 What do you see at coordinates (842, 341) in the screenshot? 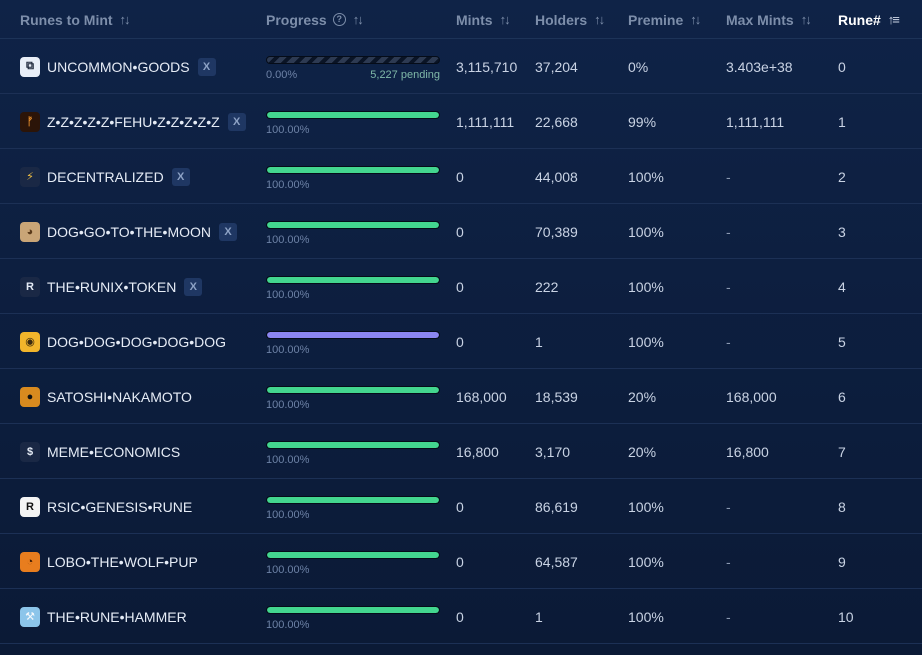
I see `rune-number-value: 5` at bounding box center [842, 341].